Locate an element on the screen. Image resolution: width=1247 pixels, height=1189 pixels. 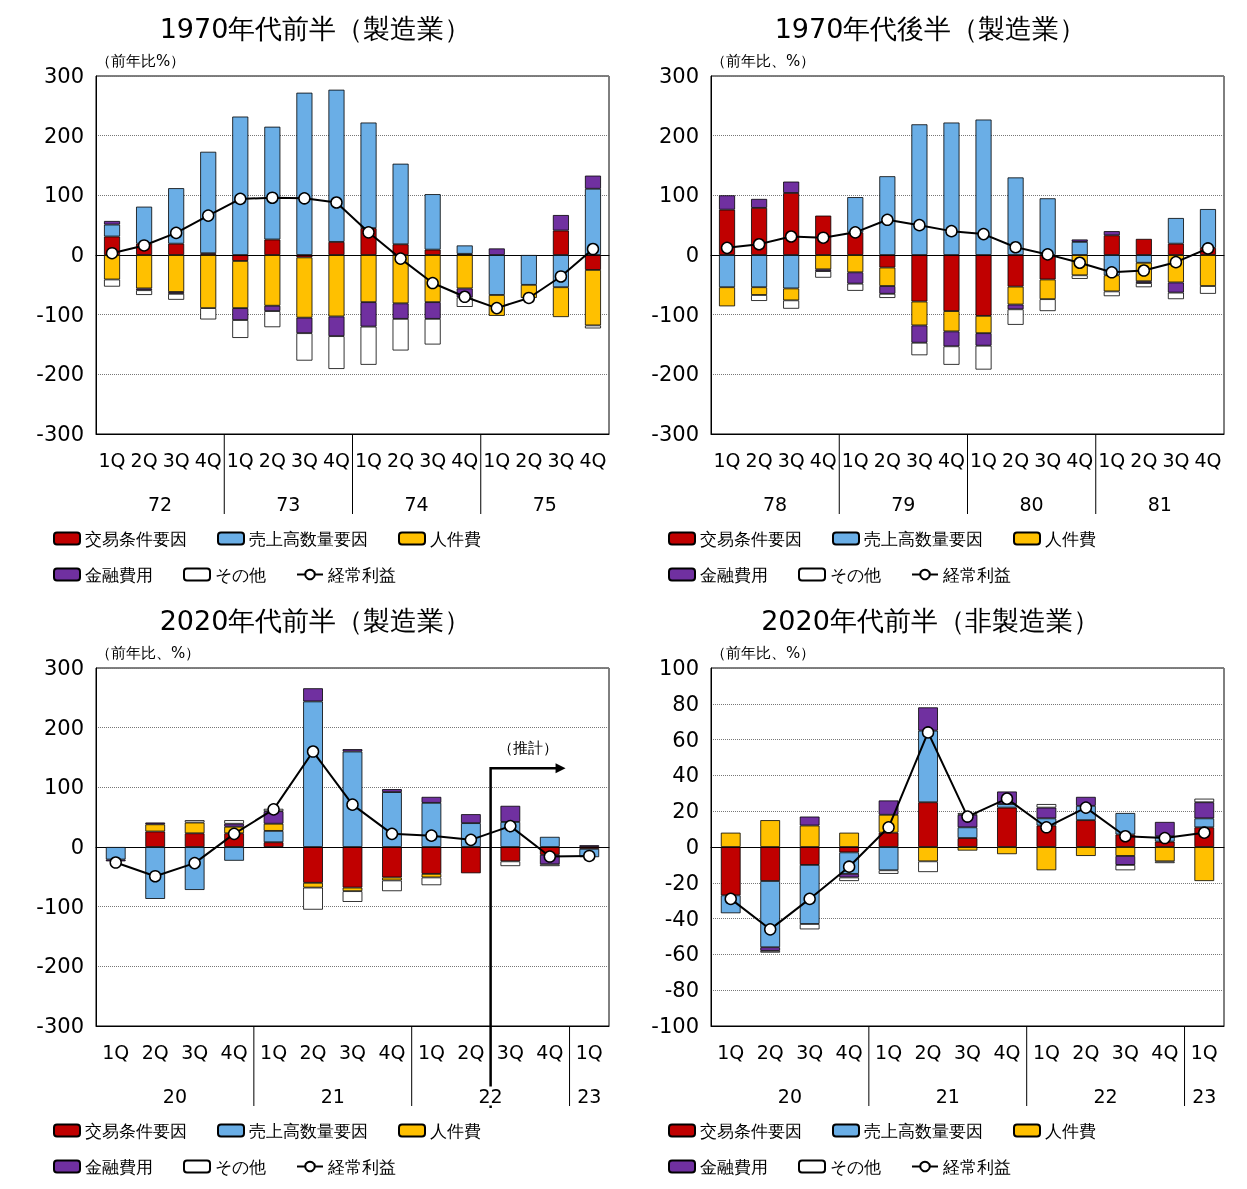
chart-title: 2020年代前半（非製造業） is located at coordinates (930, 620).